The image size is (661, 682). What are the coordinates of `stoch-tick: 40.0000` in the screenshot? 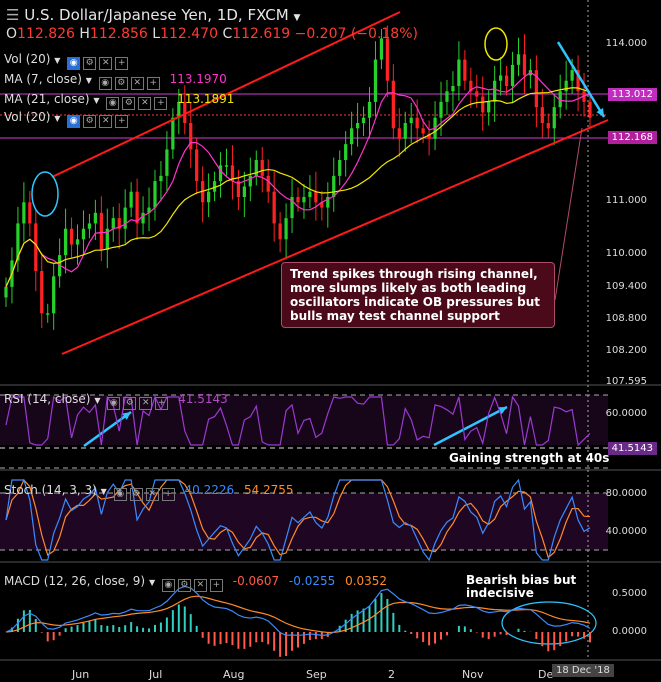 It's located at (626, 531).